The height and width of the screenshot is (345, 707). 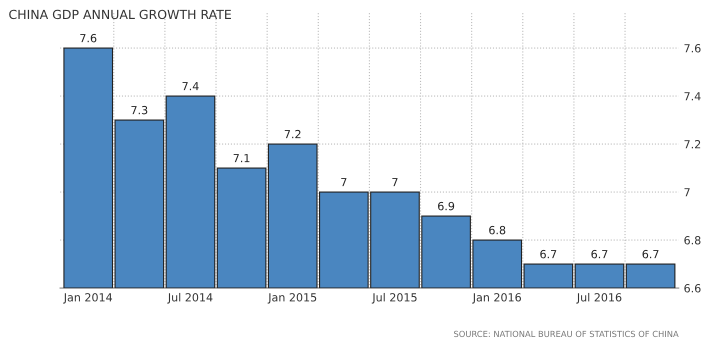 What do you see at coordinates (687, 192) in the screenshot?
I see `y-tick-label: 7` at bounding box center [687, 192].